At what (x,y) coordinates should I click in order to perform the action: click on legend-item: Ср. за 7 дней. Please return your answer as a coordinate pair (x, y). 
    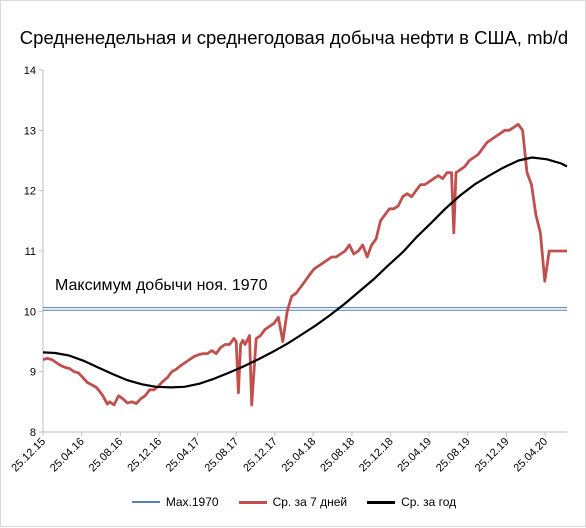
    Looking at the image, I should click on (293, 502).